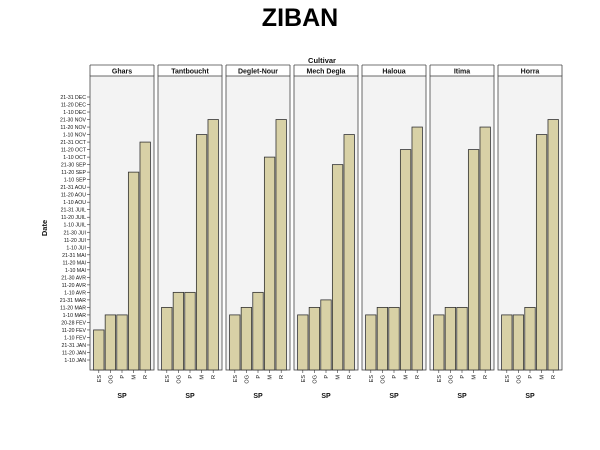 This screenshot has width=600, height=450. What do you see at coordinates (75, 316) in the screenshot?
I see `y-tick-label: 1-10 MAR` at bounding box center [75, 316].